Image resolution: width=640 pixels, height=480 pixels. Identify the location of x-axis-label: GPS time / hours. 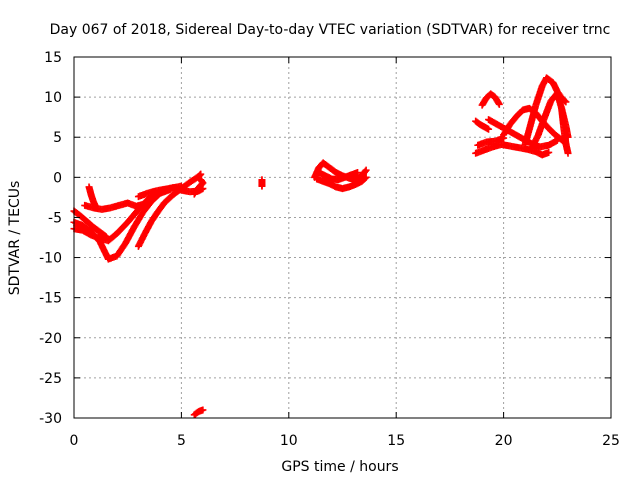
(339, 467).